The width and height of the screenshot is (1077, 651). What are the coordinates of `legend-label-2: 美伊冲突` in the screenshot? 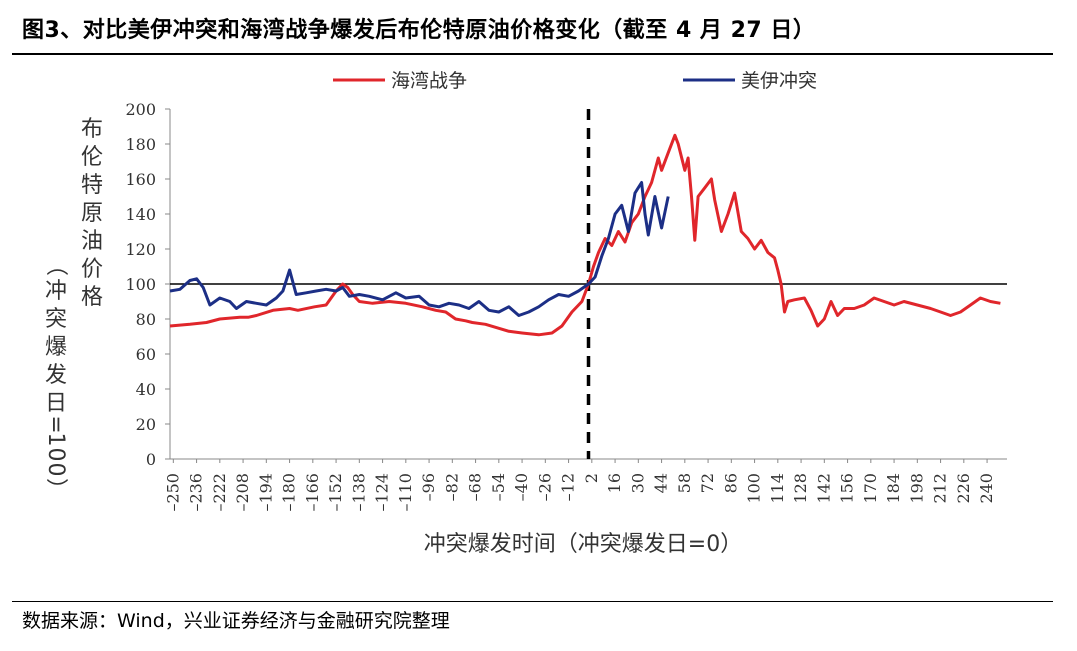 It's located at (779, 81).